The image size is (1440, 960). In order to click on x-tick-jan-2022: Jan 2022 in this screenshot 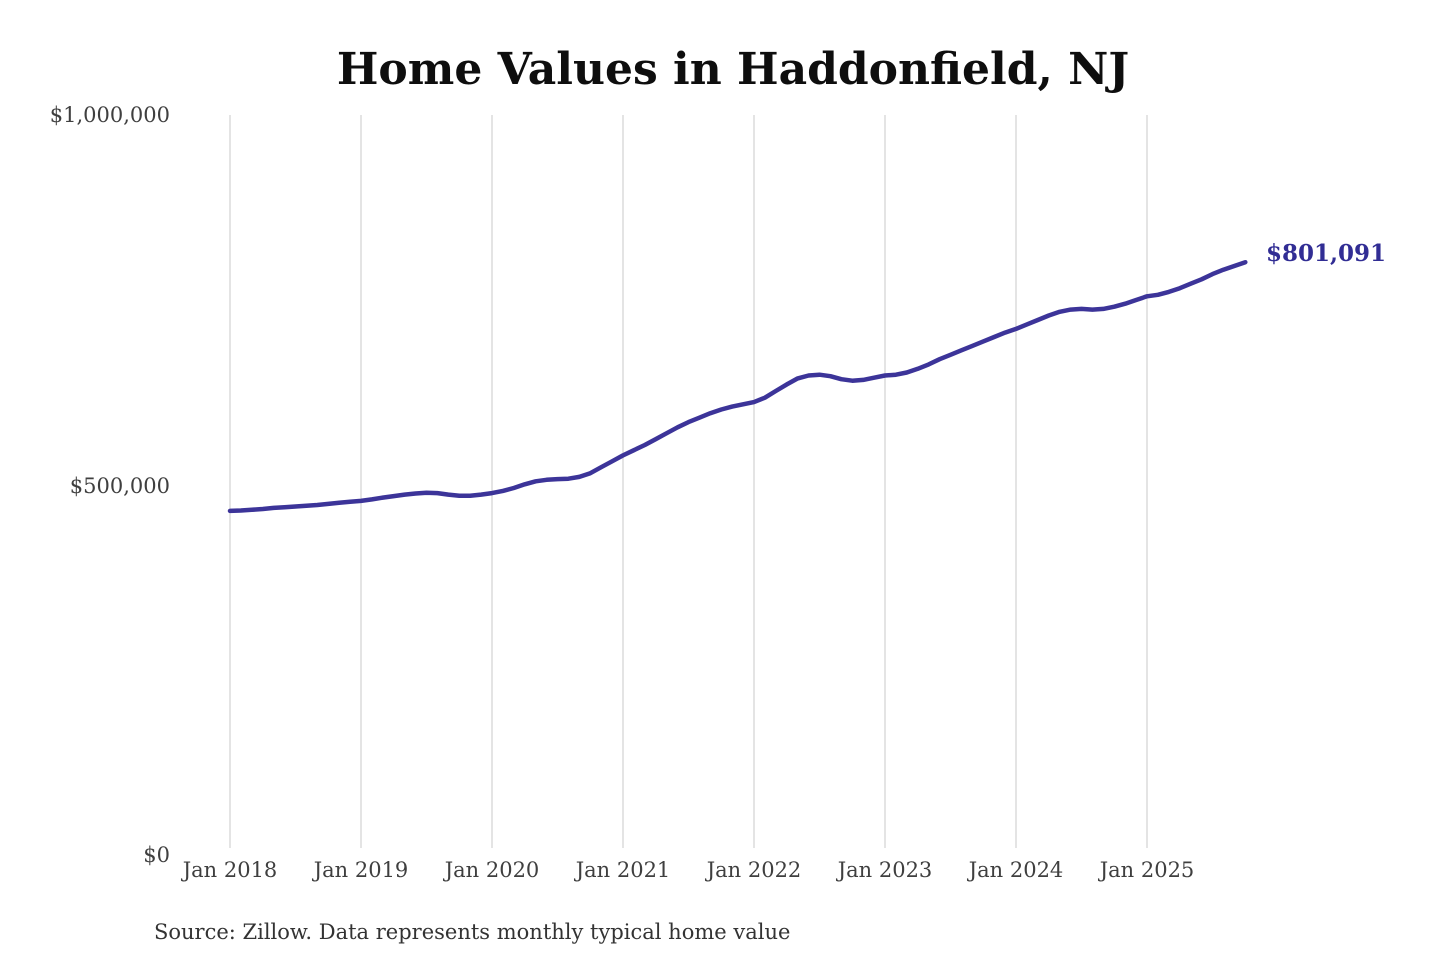, I will do `click(753, 870)`.